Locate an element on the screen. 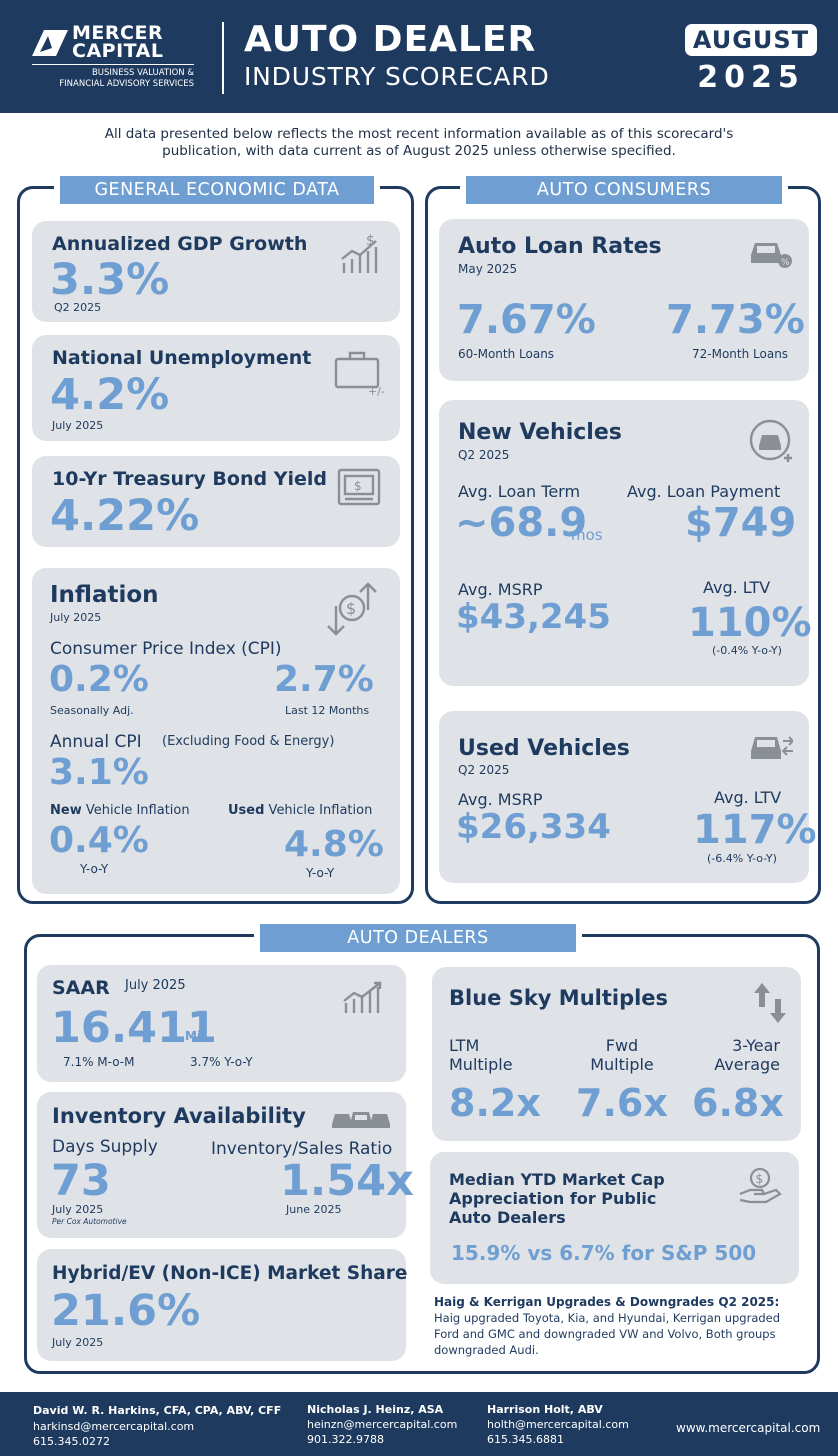 This screenshot has width=838, height=1456. treasury-value: 4.22% is located at coordinates (125, 516).